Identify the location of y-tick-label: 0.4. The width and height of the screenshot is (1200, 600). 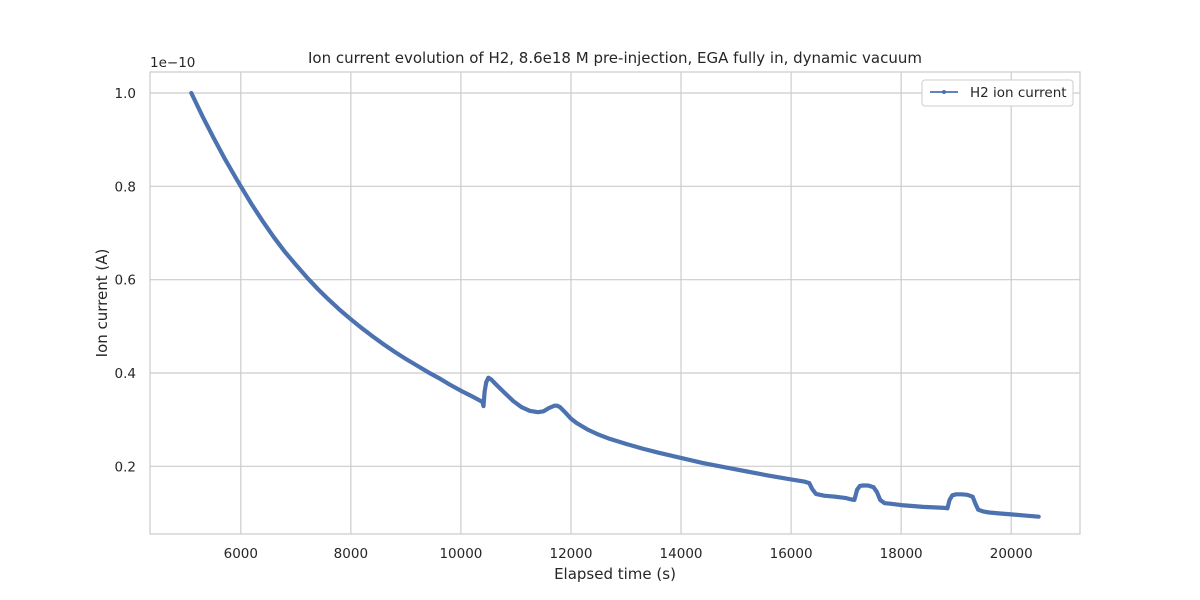
(125, 374).